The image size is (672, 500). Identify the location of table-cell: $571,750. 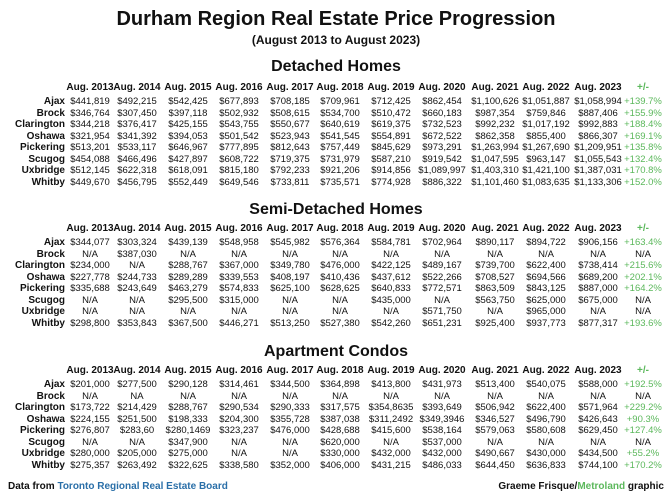
(442, 311).